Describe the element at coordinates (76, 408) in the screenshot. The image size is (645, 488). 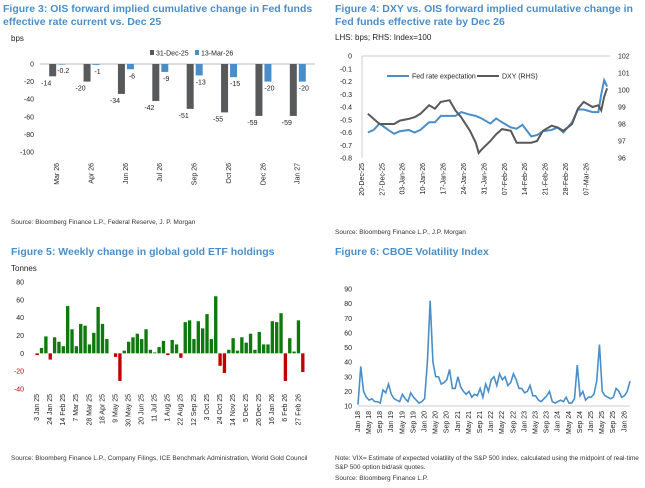
I see `x-tick-label: 7 Mar 25` at that location.